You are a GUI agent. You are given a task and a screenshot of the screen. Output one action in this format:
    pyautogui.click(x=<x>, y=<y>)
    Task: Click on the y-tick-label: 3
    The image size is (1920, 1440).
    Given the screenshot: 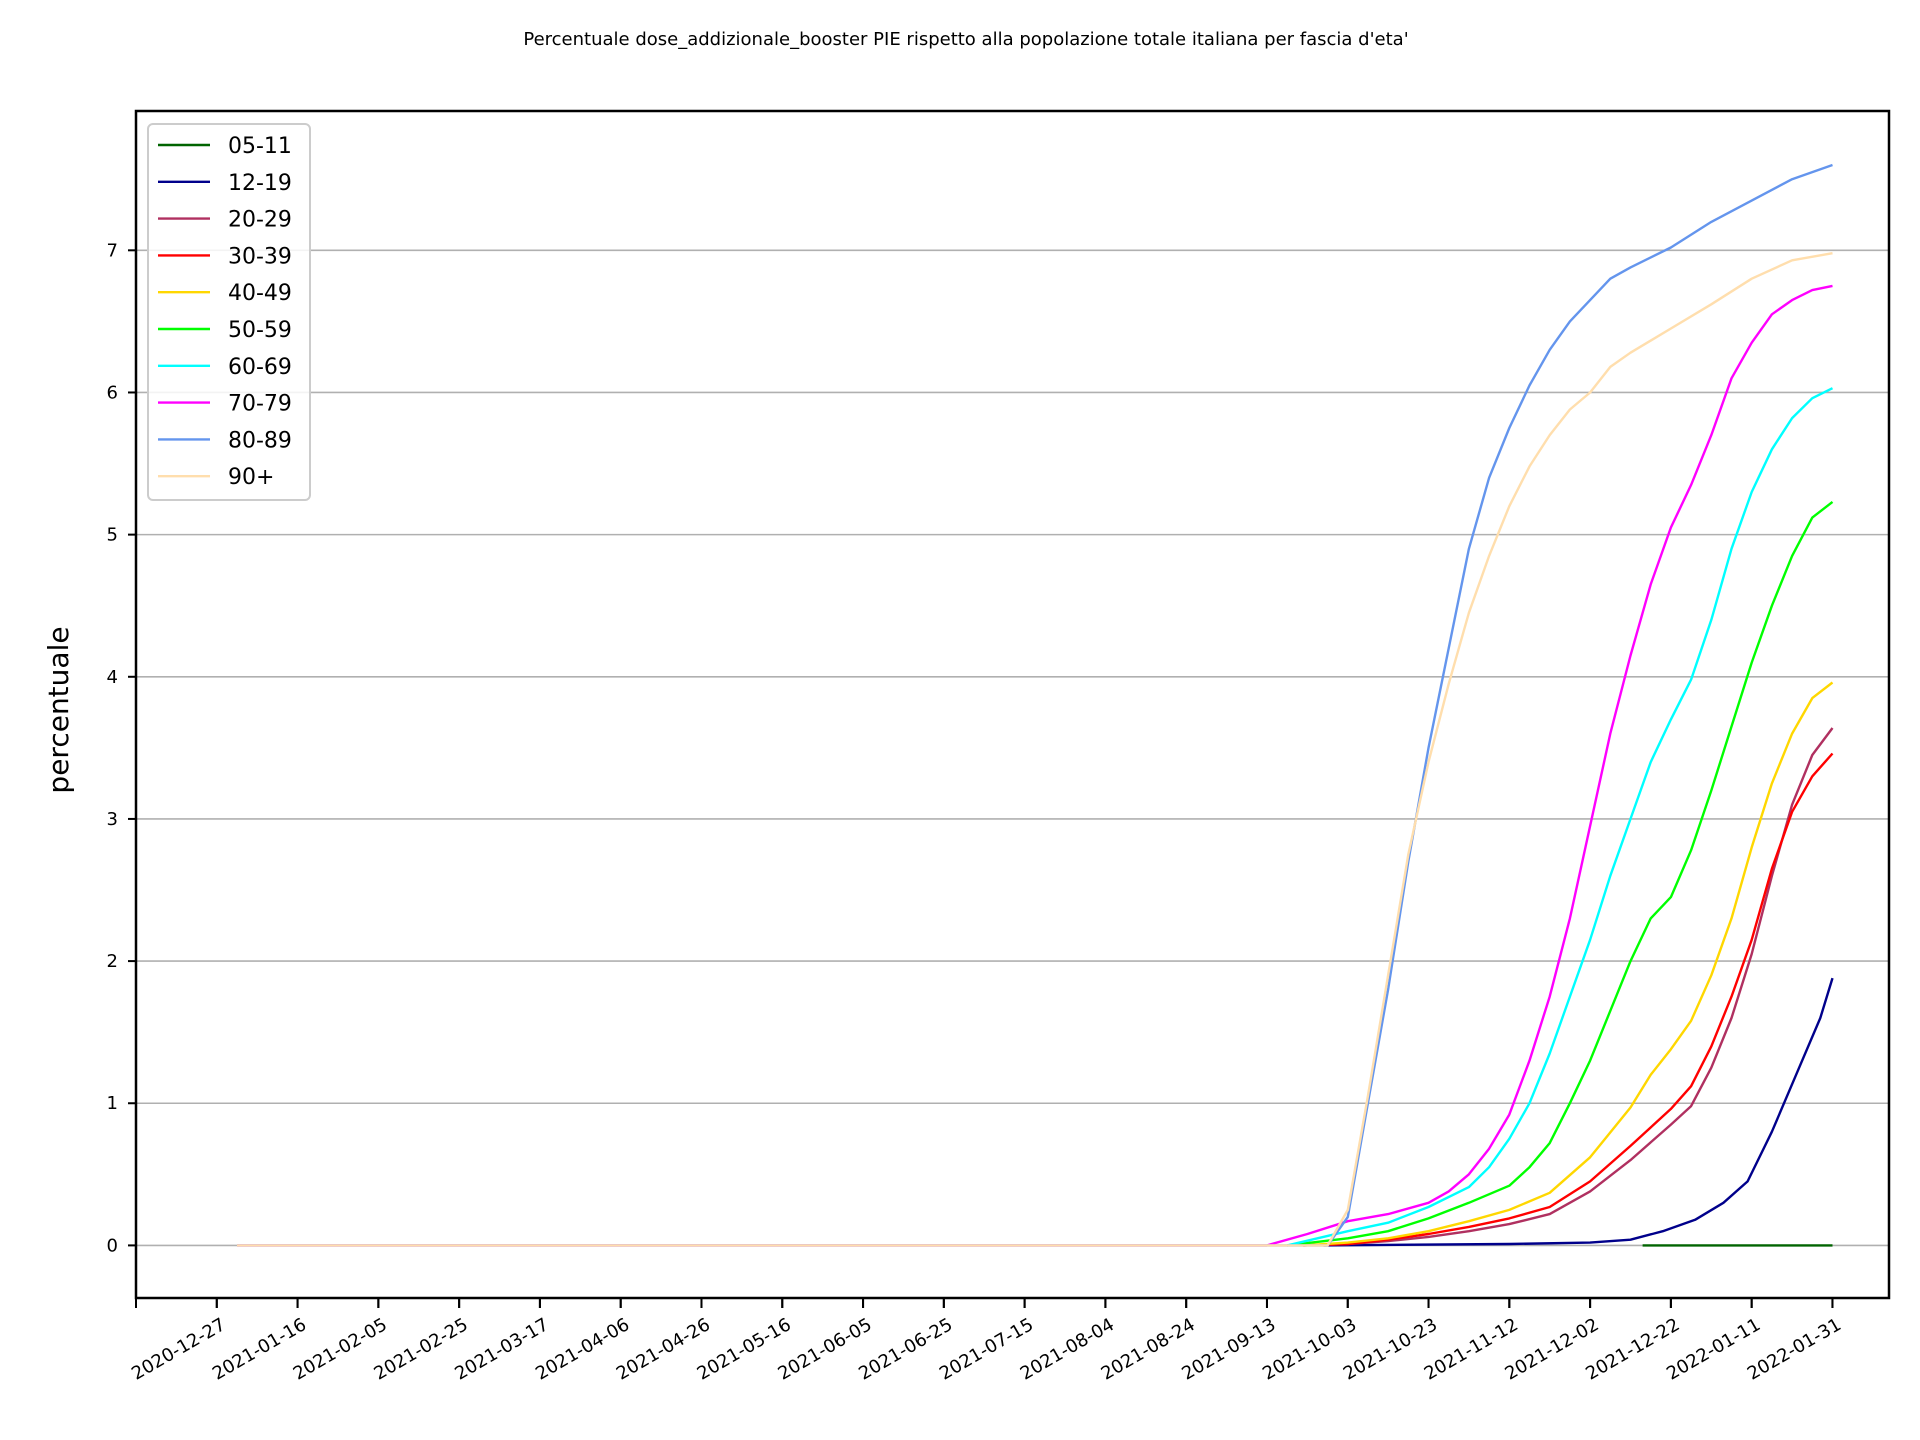 What is the action you would take?
    pyautogui.click(x=112, y=819)
    